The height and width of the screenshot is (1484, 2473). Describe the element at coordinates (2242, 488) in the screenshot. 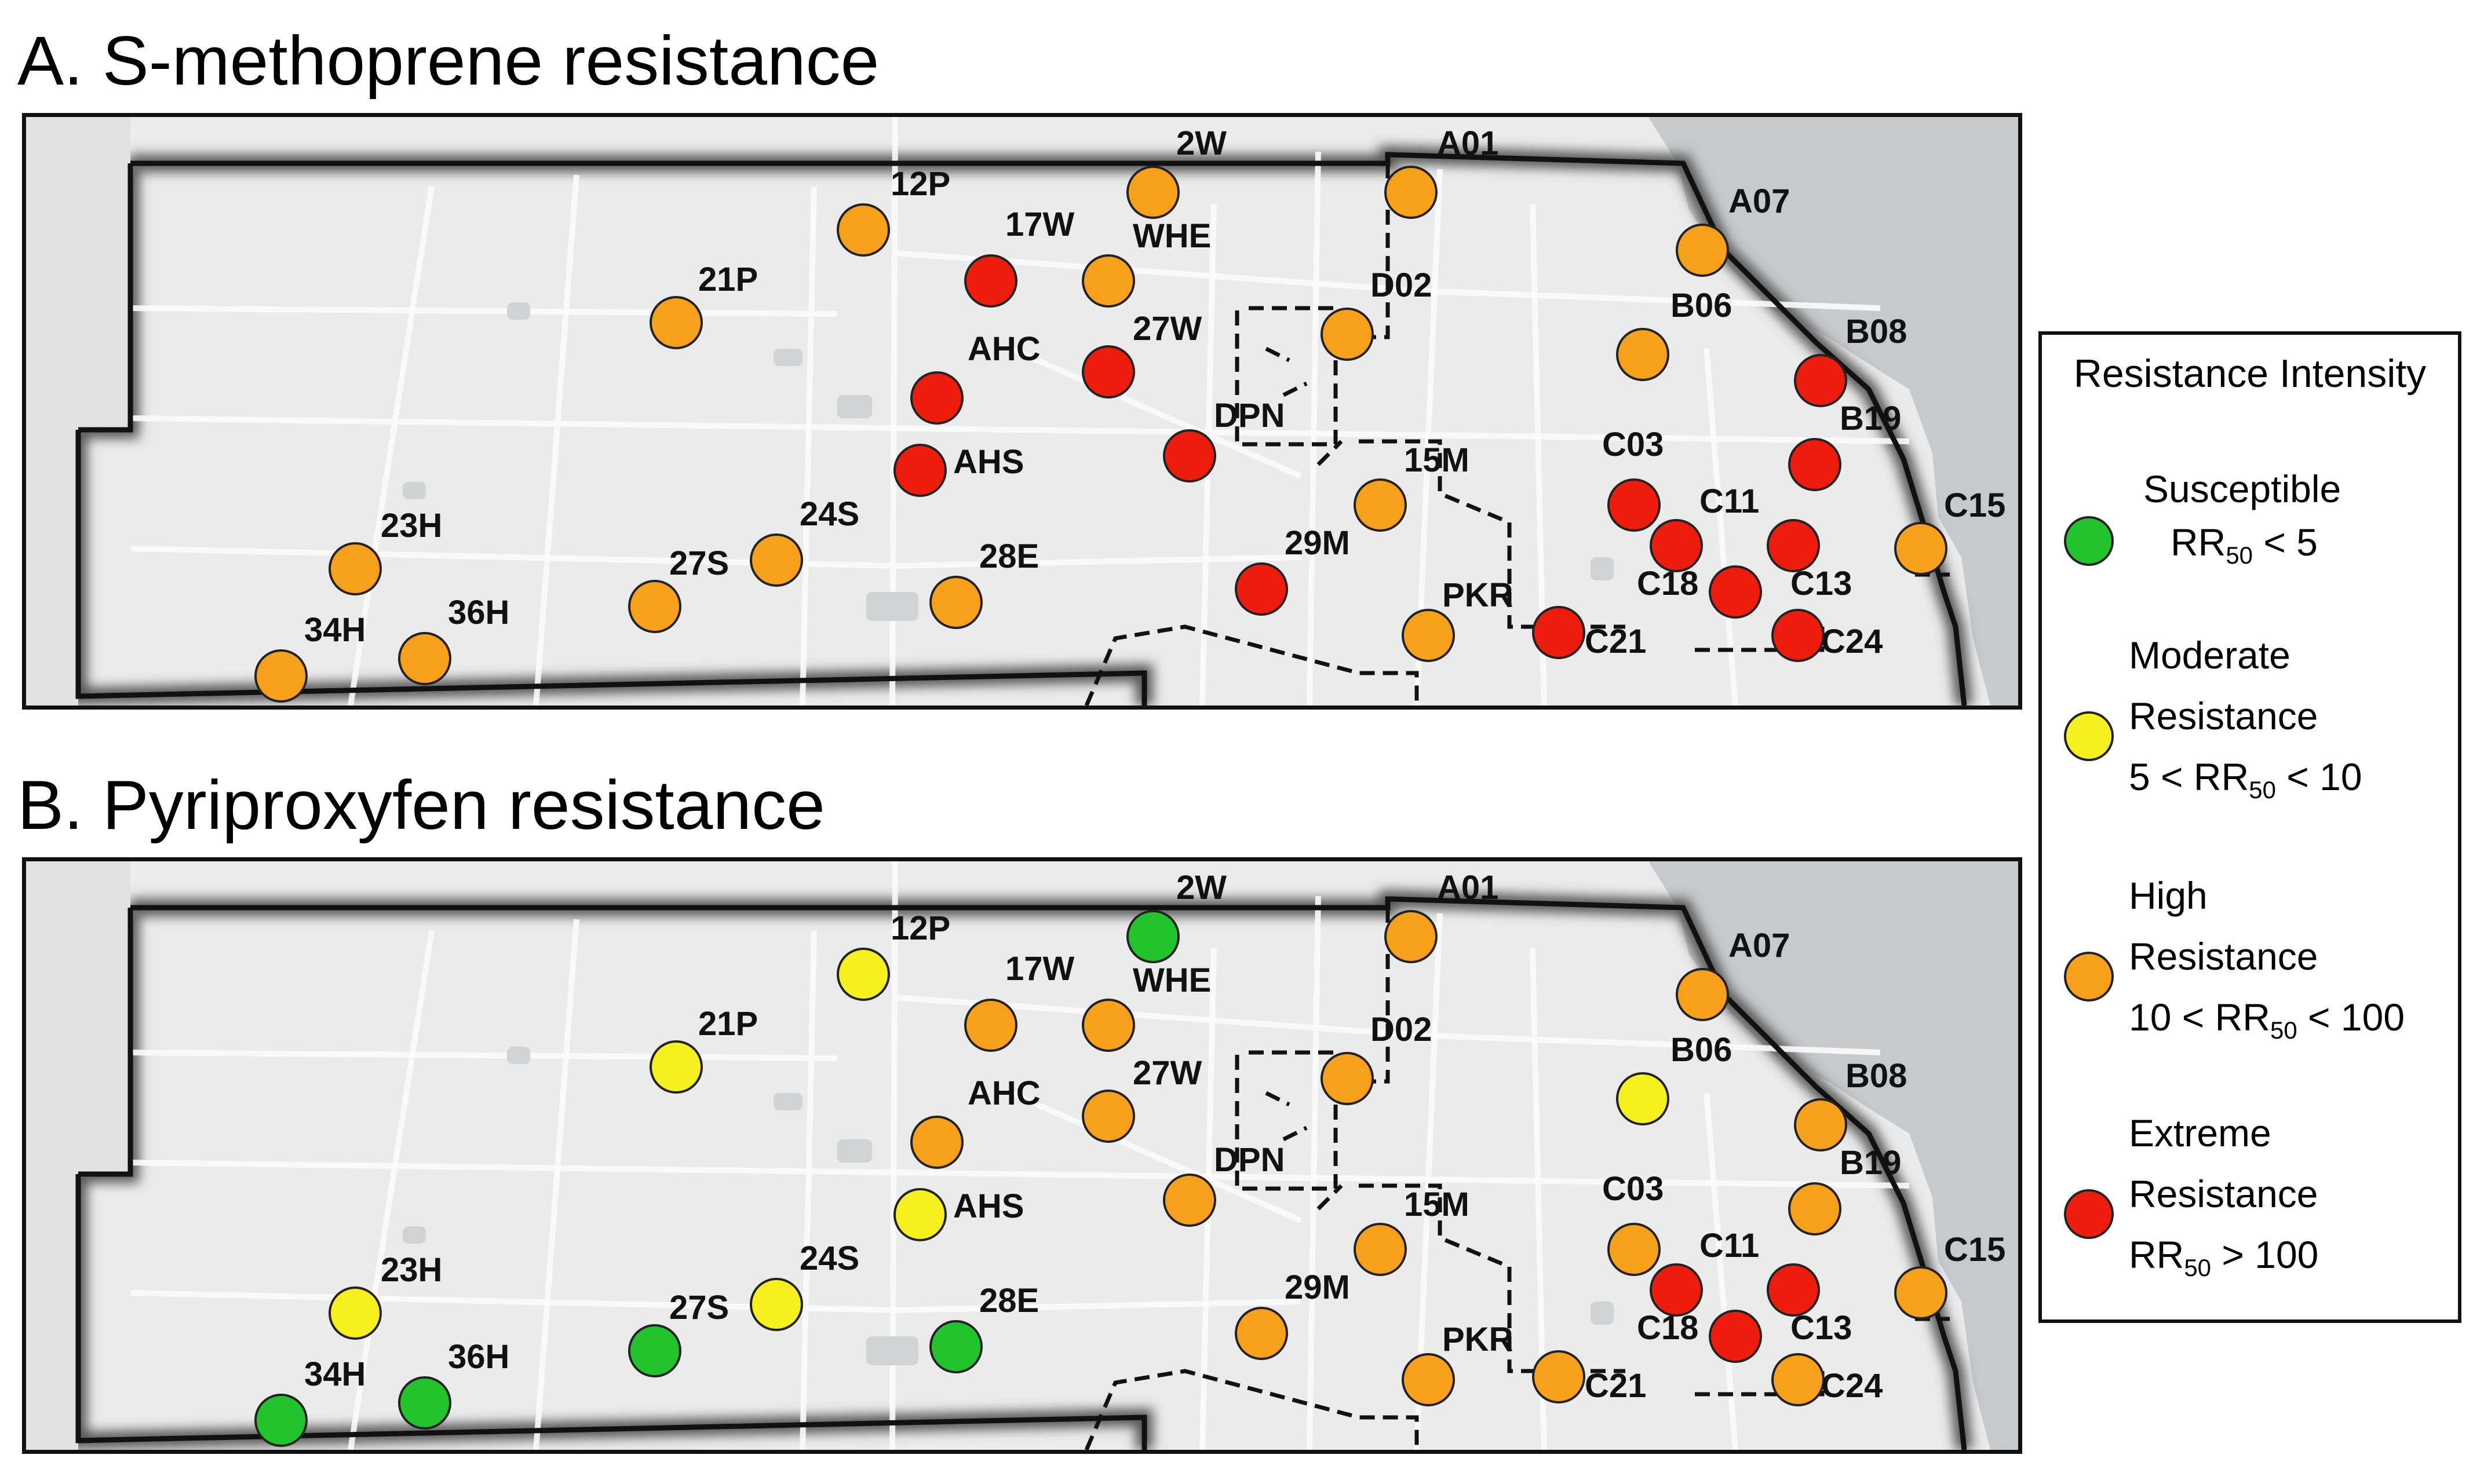

I see `legend-susceptible-label: Susceptible` at that location.